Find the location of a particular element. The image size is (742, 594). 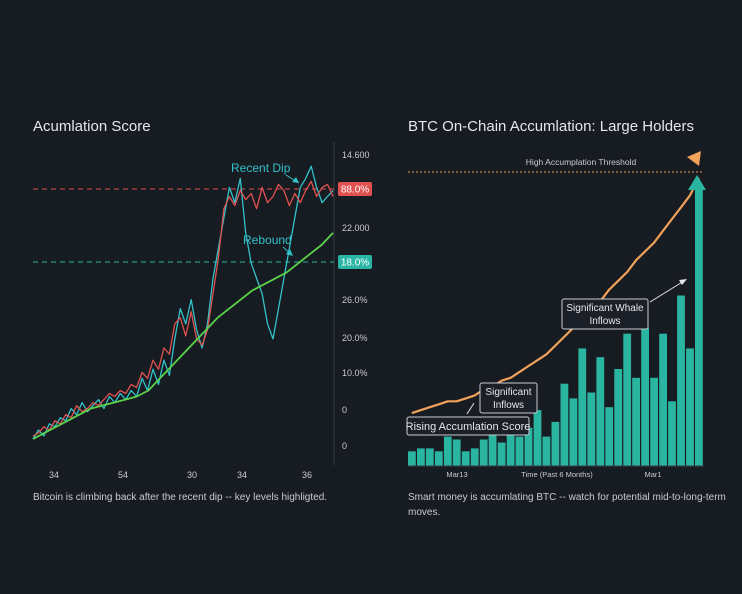

y-tick-label: 14.600 is located at coordinates (356, 155).